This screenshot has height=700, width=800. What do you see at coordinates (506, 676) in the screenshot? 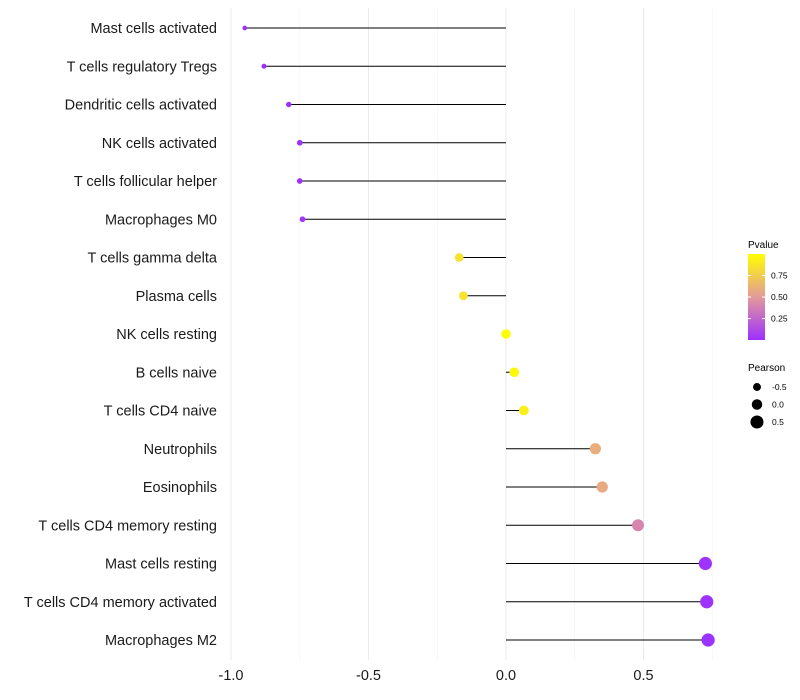
I see `x-tick-label: 0.0` at bounding box center [506, 676].